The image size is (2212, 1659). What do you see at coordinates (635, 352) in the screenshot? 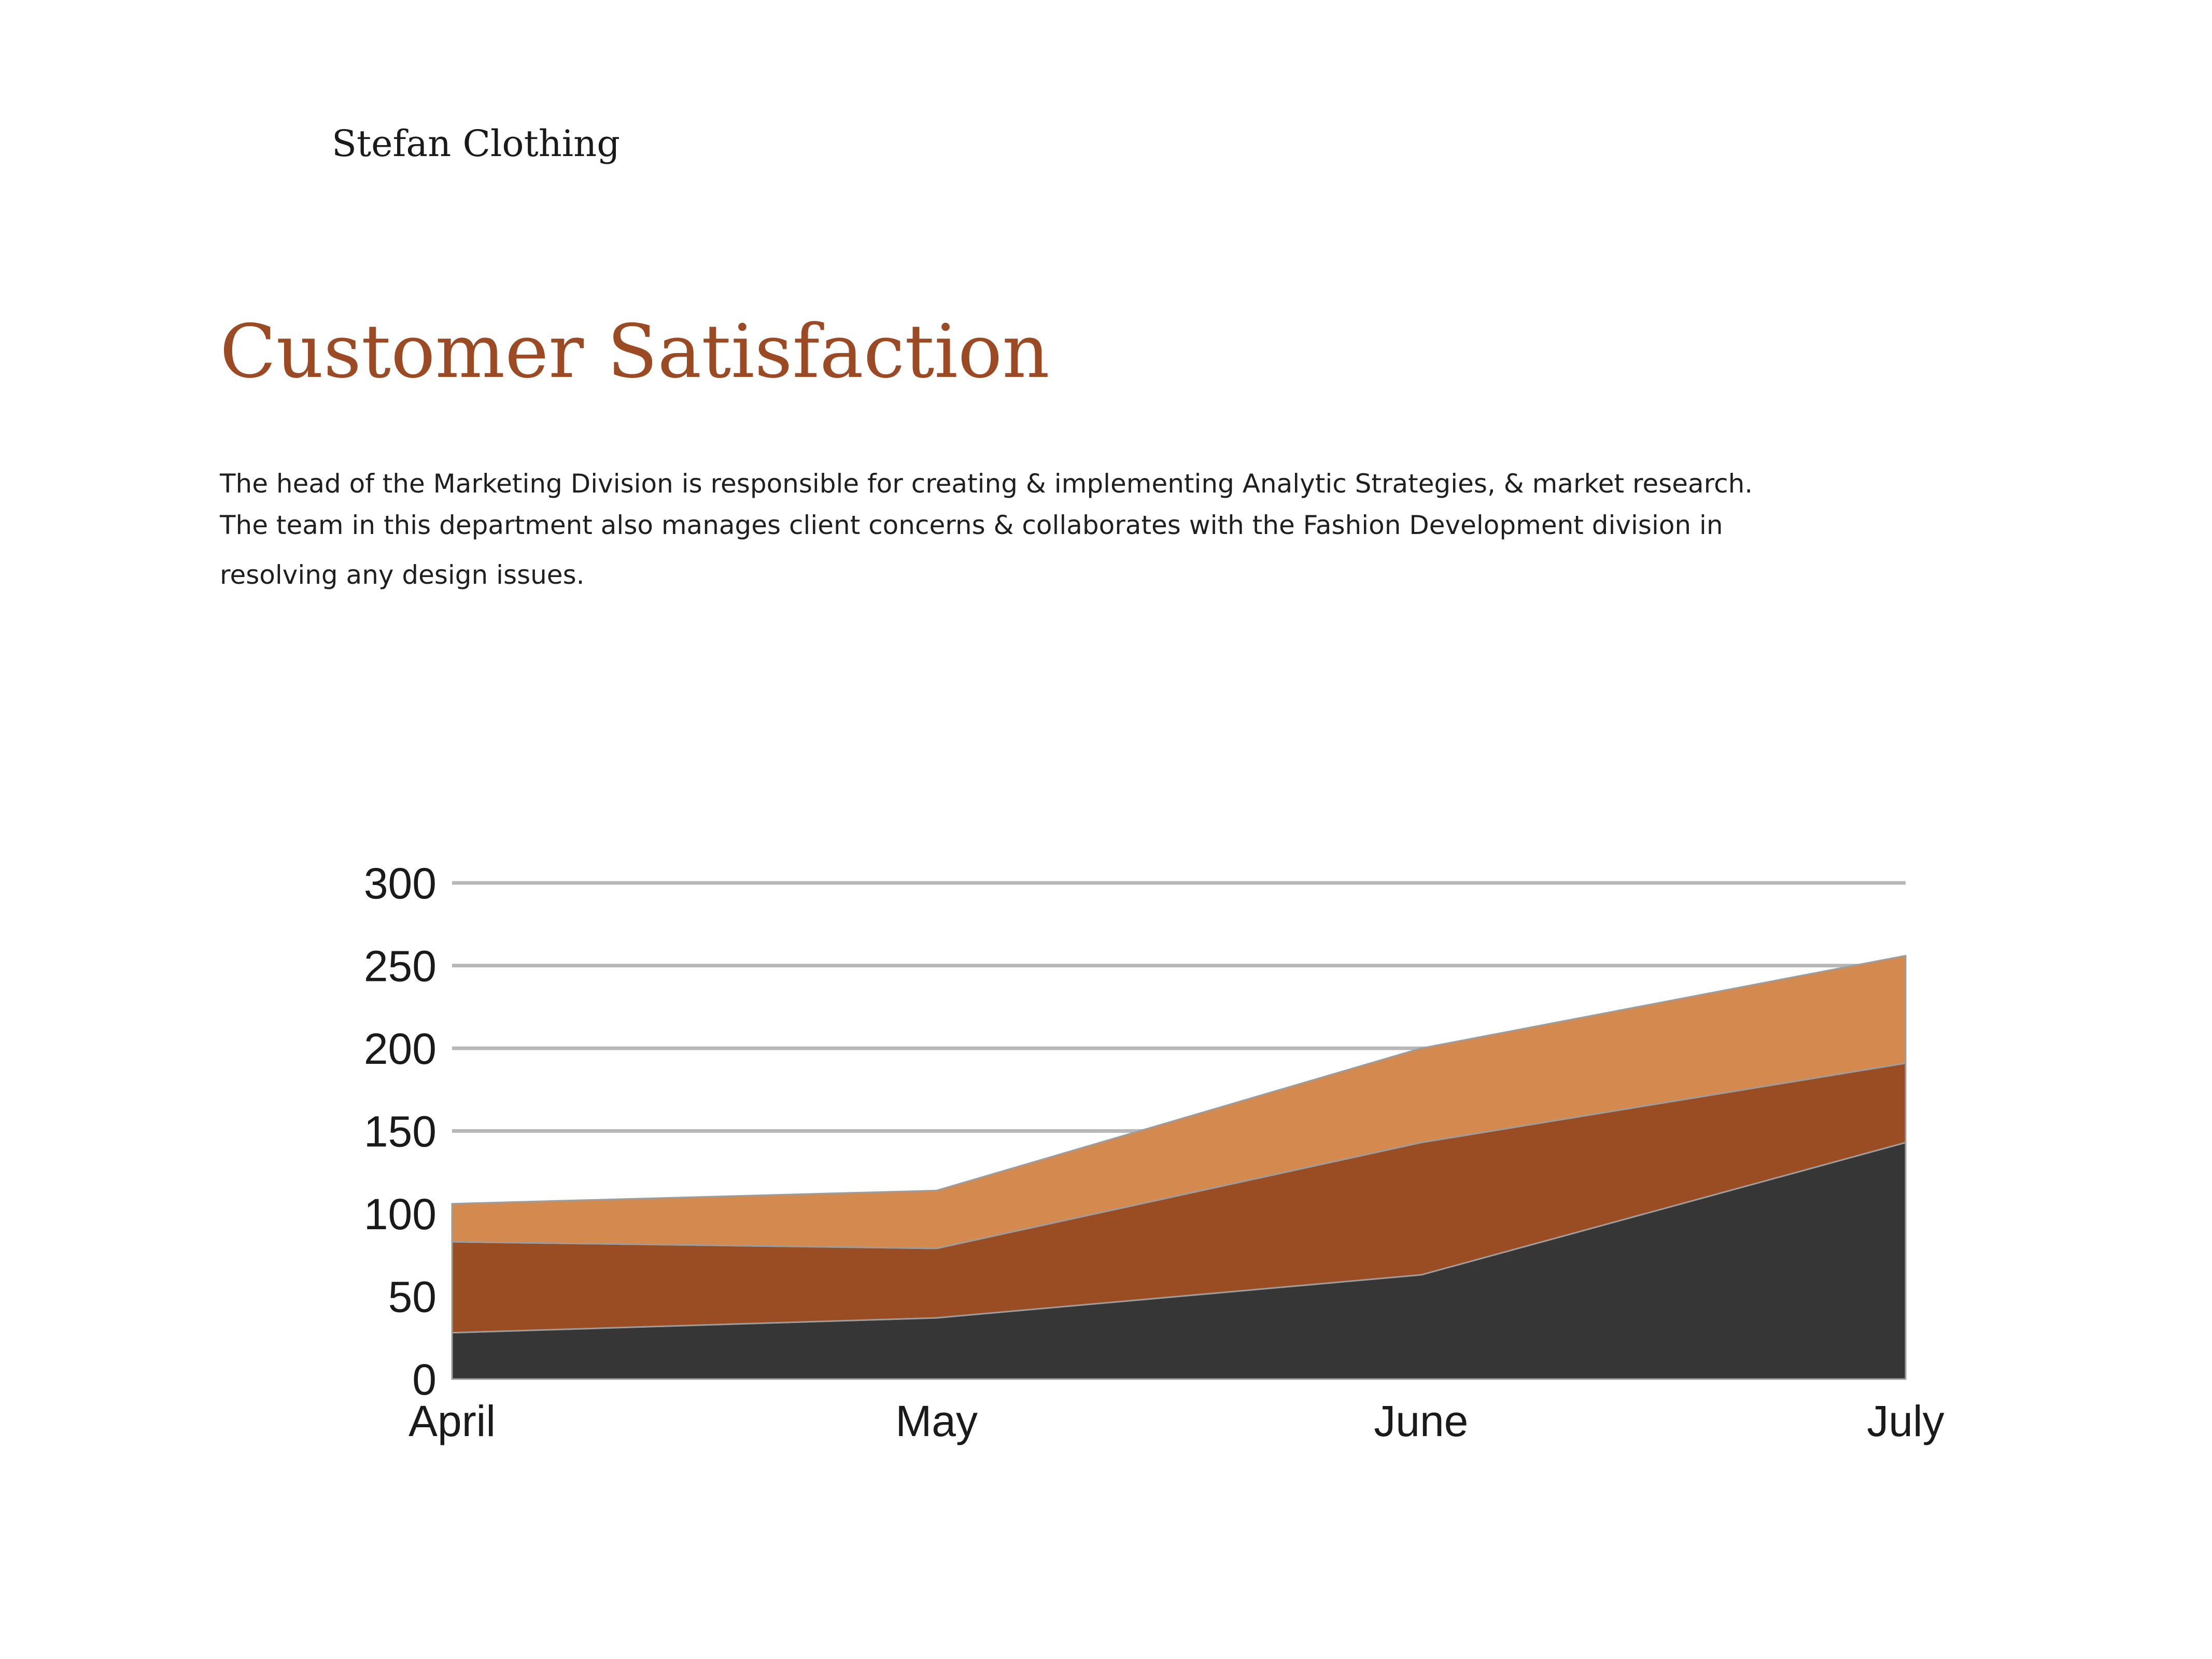
I see `page-title: Customer Satisfaction` at bounding box center [635, 352].